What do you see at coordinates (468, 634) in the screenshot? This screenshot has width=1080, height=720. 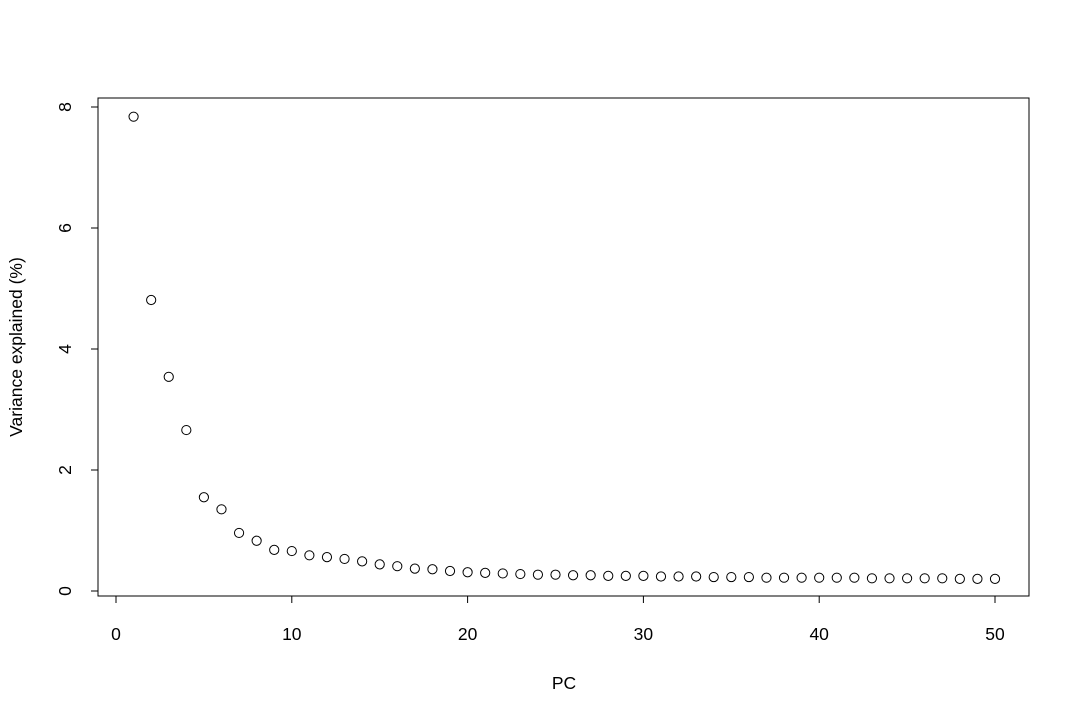 I see `x-tick-label: 20` at bounding box center [468, 634].